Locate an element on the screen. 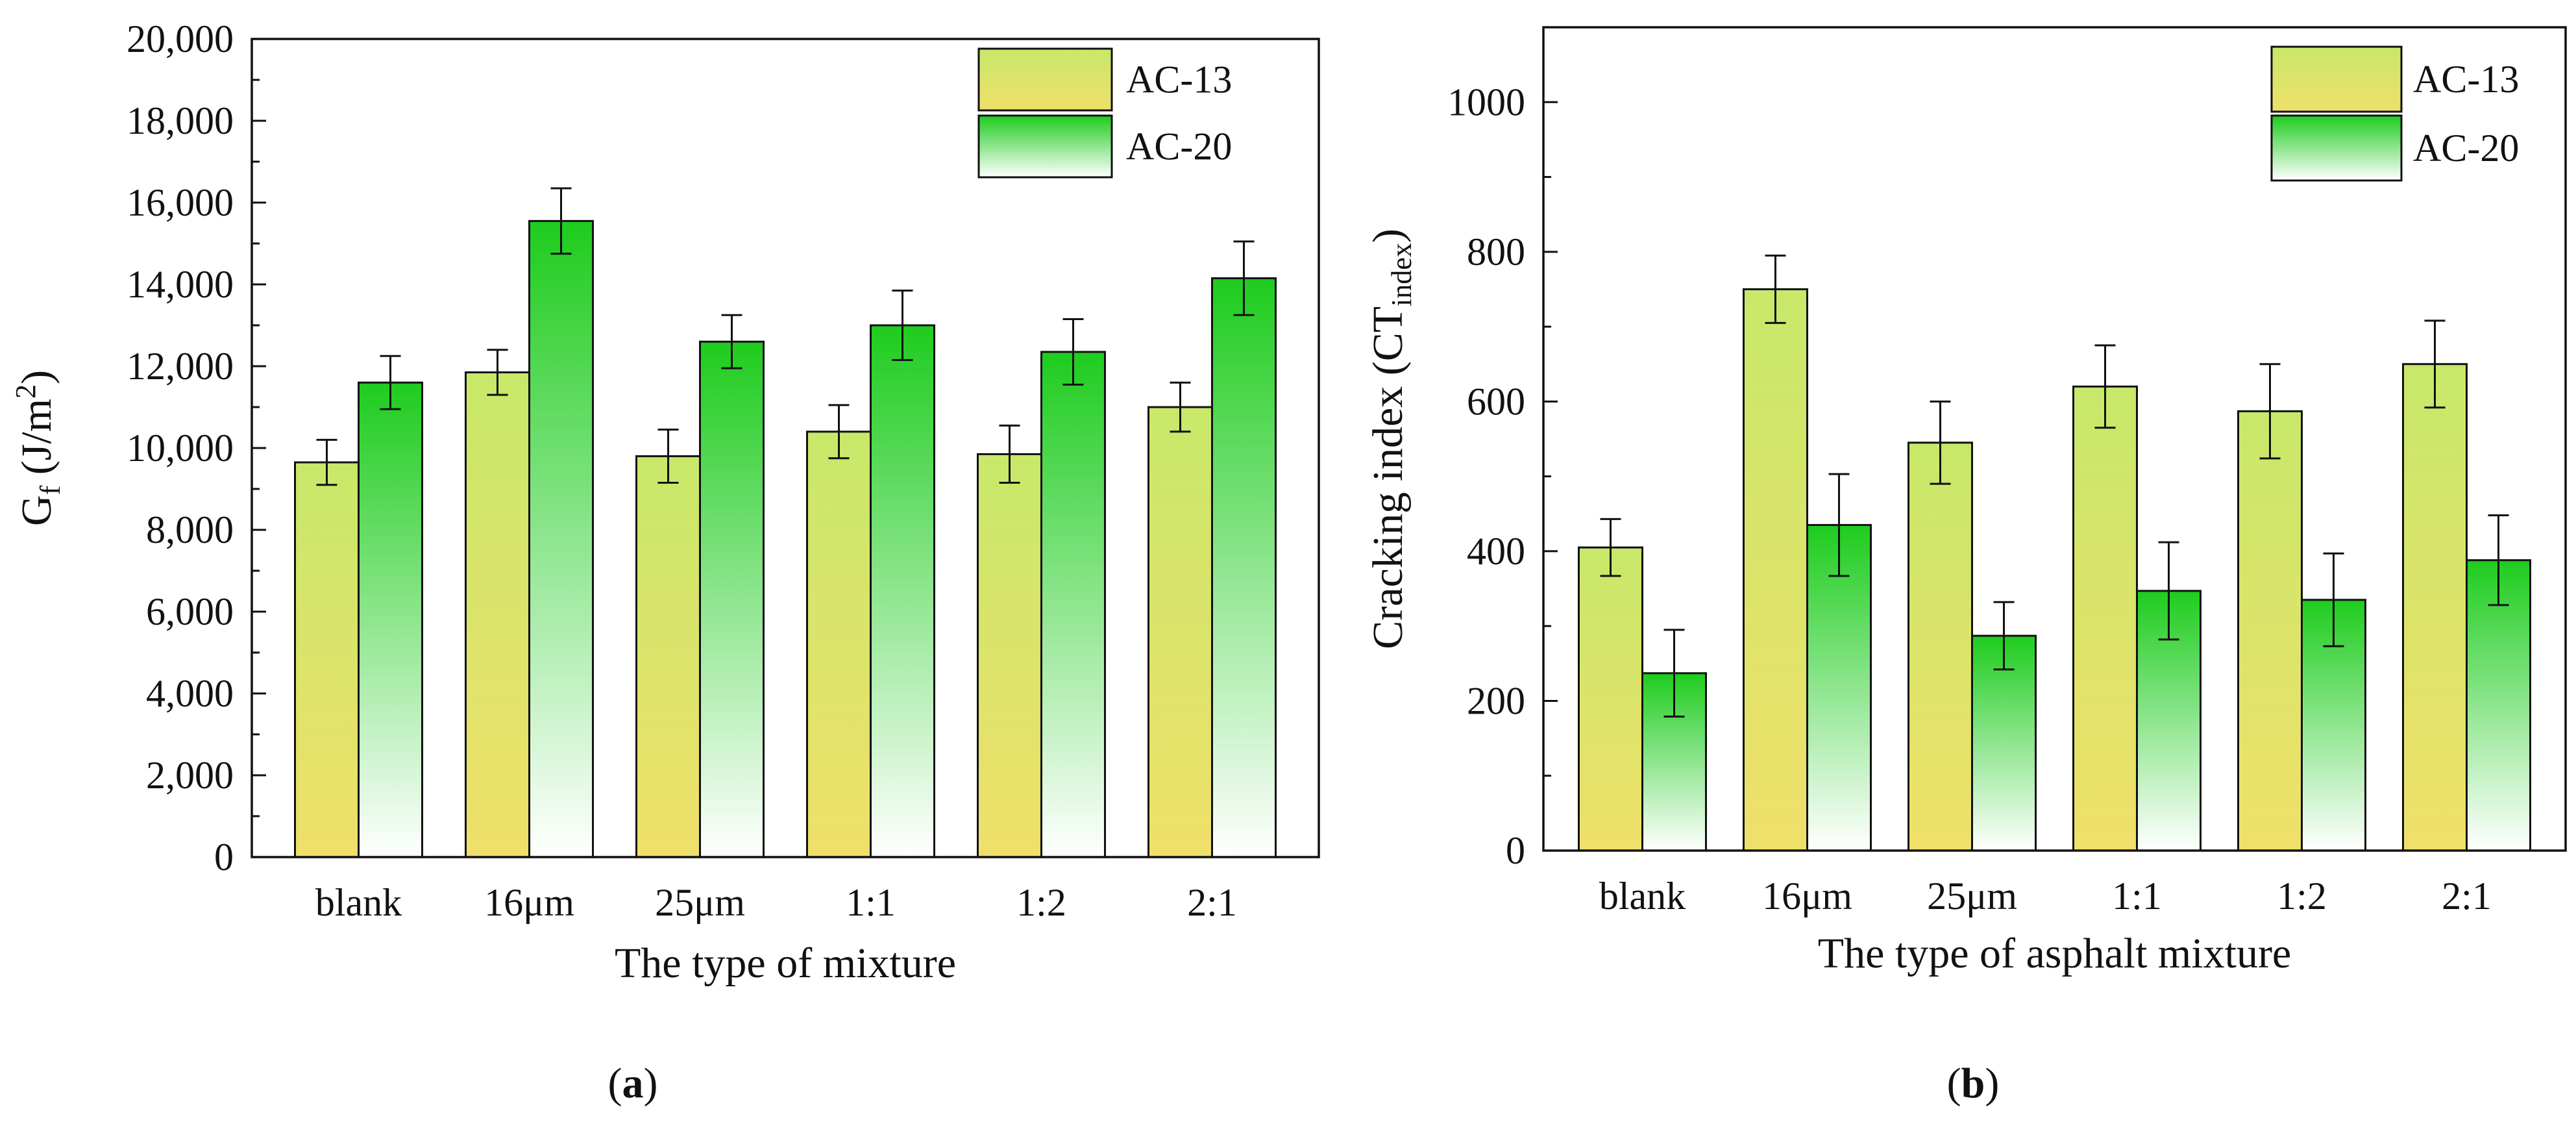 The width and height of the screenshot is (2576, 1122). y-axis-label-rest: (J/m is located at coordinates (36, 442).